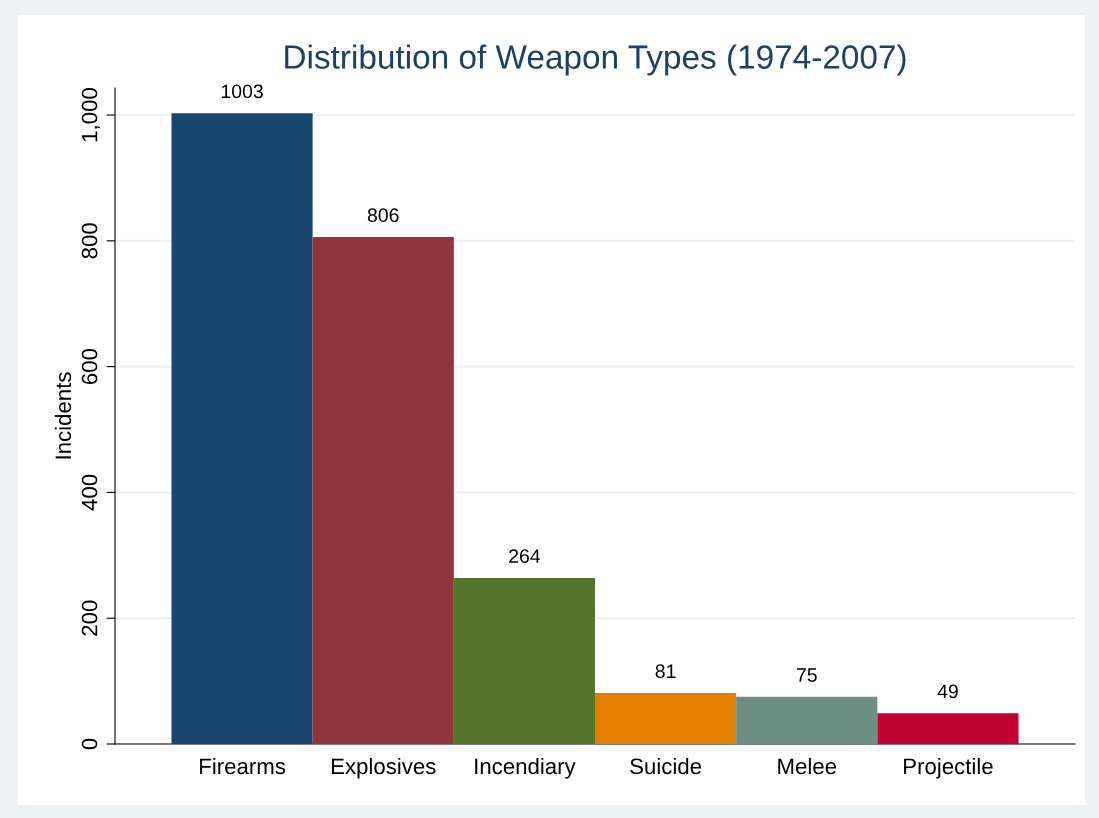 The width and height of the screenshot is (1099, 818). What do you see at coordinates (806, 675) in the screenshot?
I see `data-label: 75` at bounding box center [806, 675].